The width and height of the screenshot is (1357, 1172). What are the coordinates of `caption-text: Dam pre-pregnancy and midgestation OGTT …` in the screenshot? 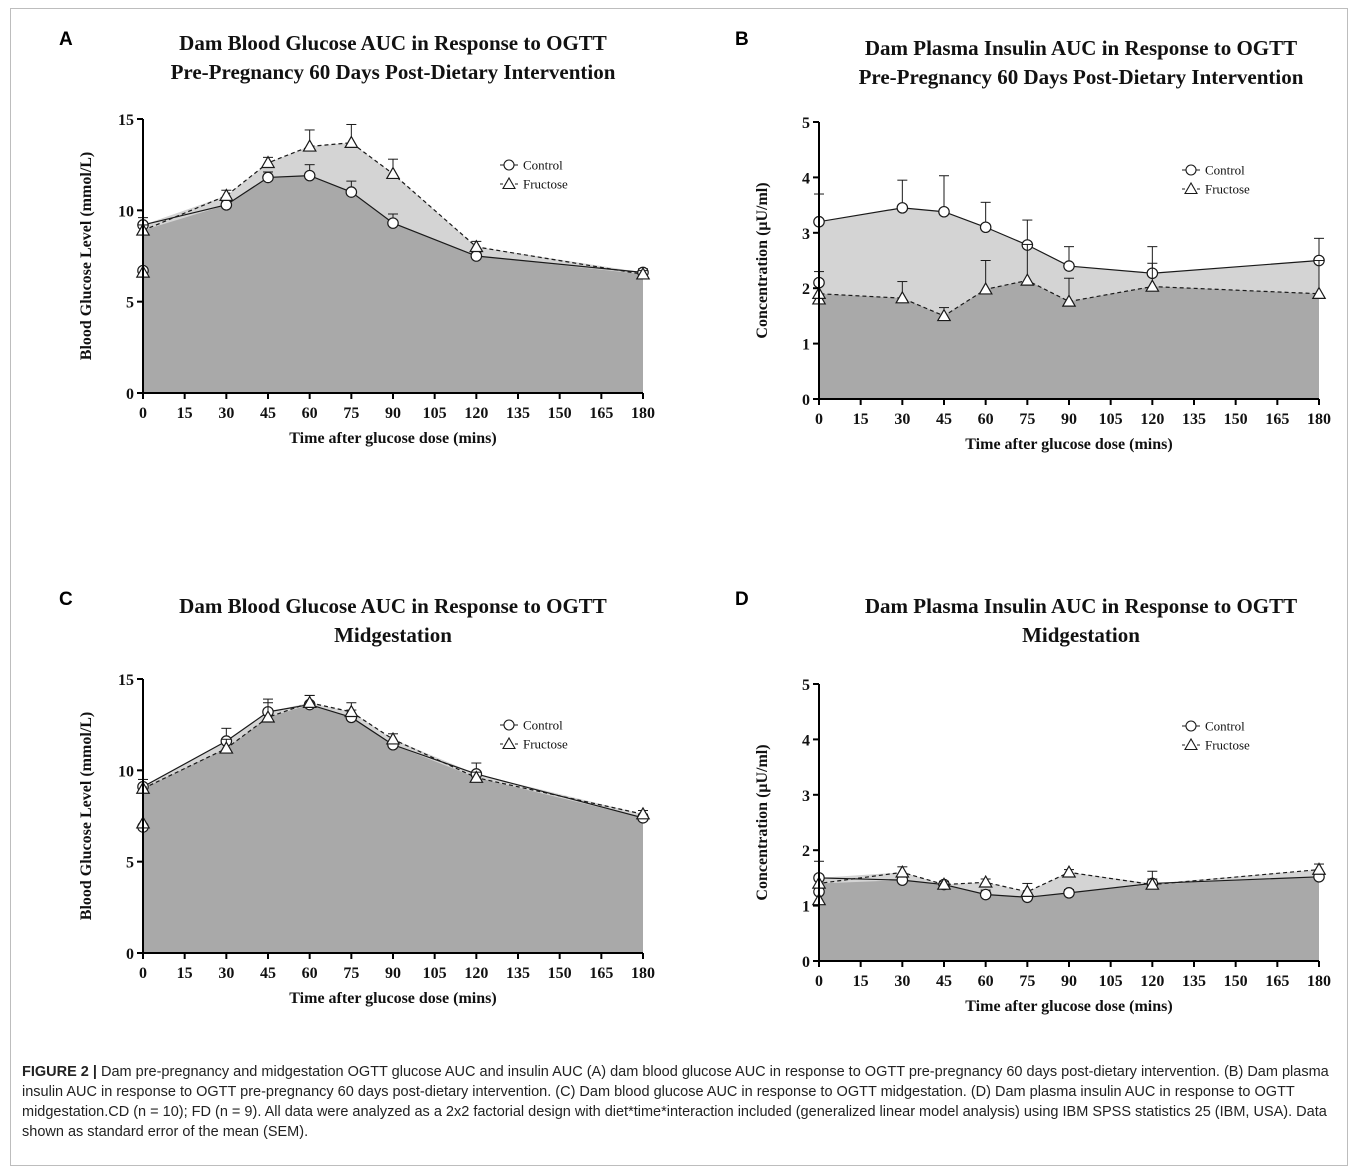 It's located at (675, 1102).